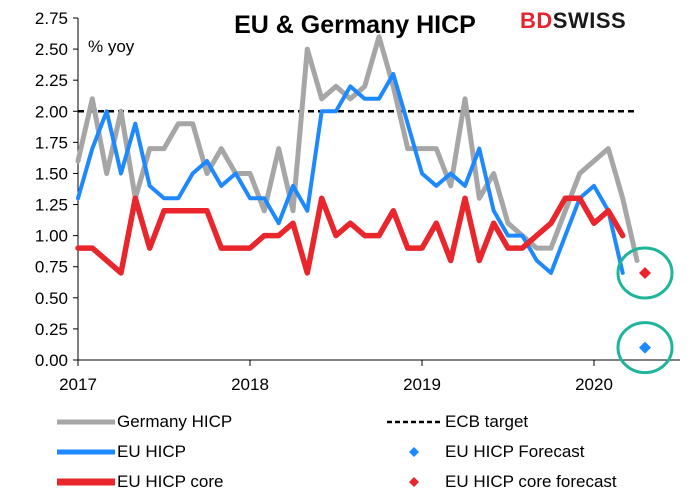  I want to click on legend-swatch-target, so click(414, 422).